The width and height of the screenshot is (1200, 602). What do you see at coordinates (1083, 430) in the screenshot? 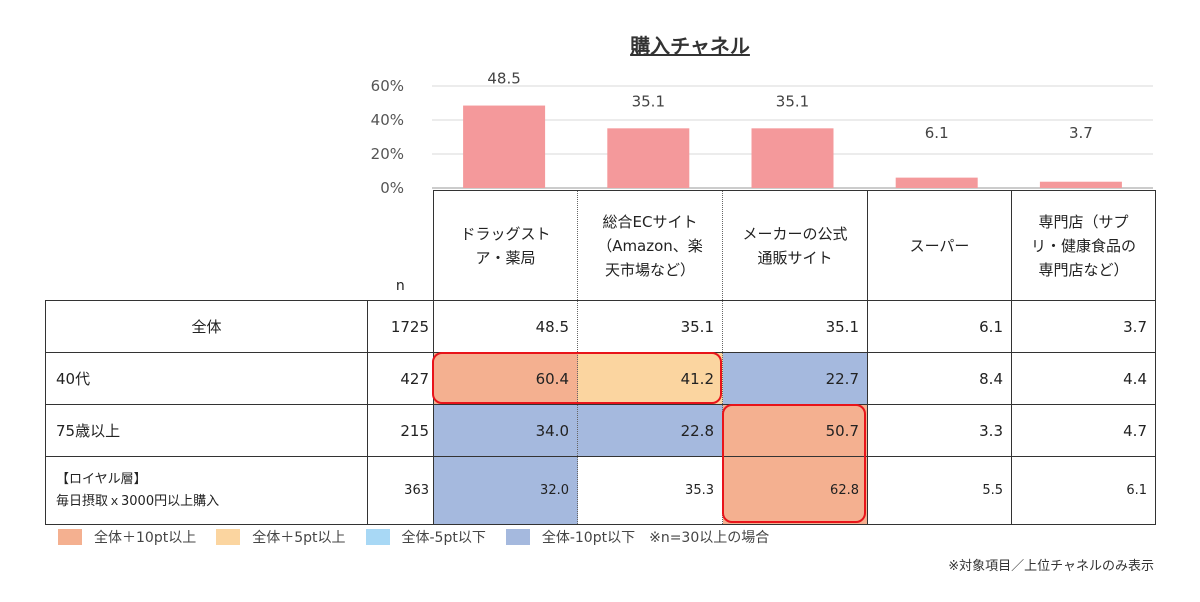
I see `cell-value: 4.7` at bounding box center [1083, 430].